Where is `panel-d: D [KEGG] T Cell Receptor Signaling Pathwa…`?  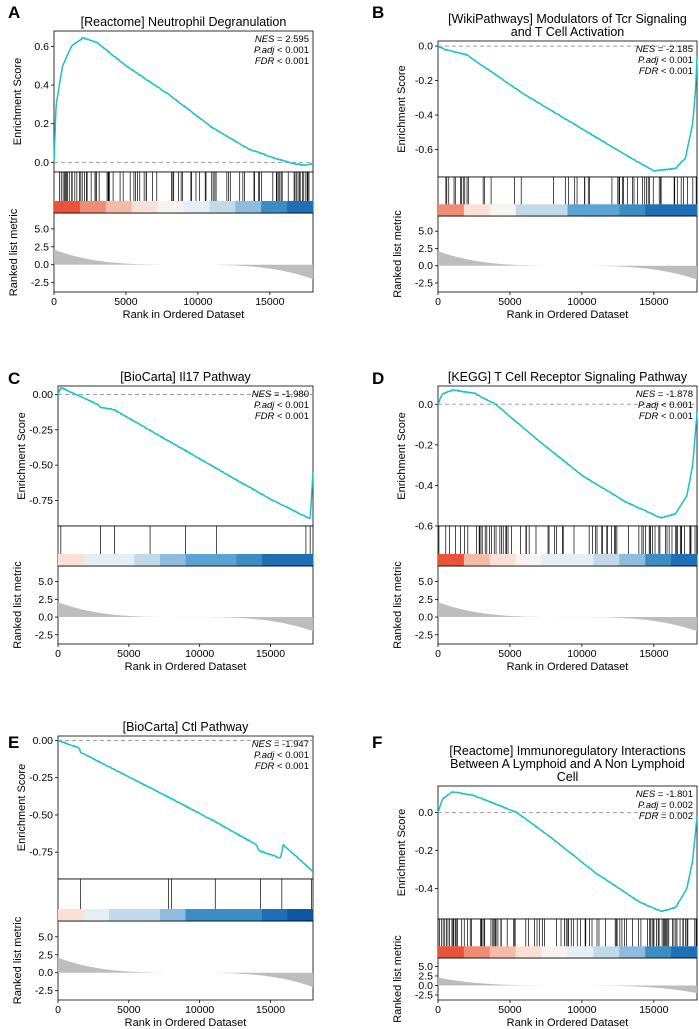
panel-d: D [KEGG] T Cell Receptor Signaling Pathwa… is located at coordinates (535, 521).